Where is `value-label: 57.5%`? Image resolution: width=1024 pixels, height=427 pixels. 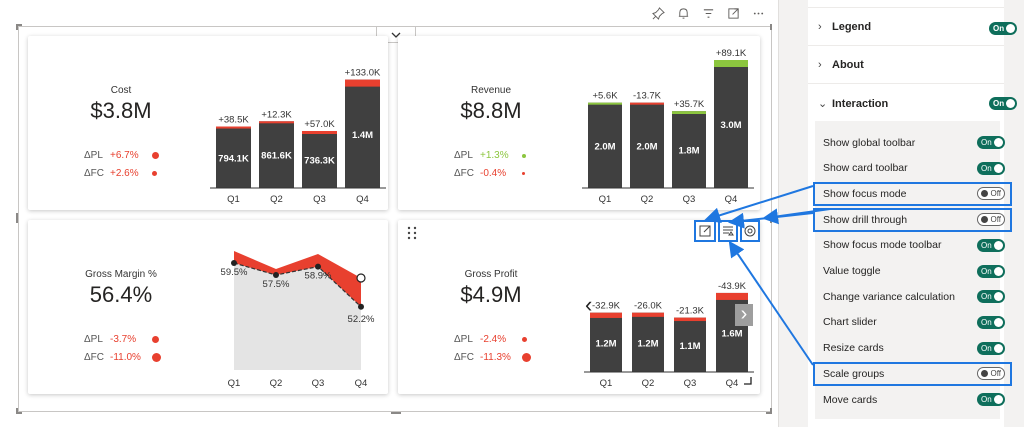 value-label: 57.5% is located at coordinates (276, 284).